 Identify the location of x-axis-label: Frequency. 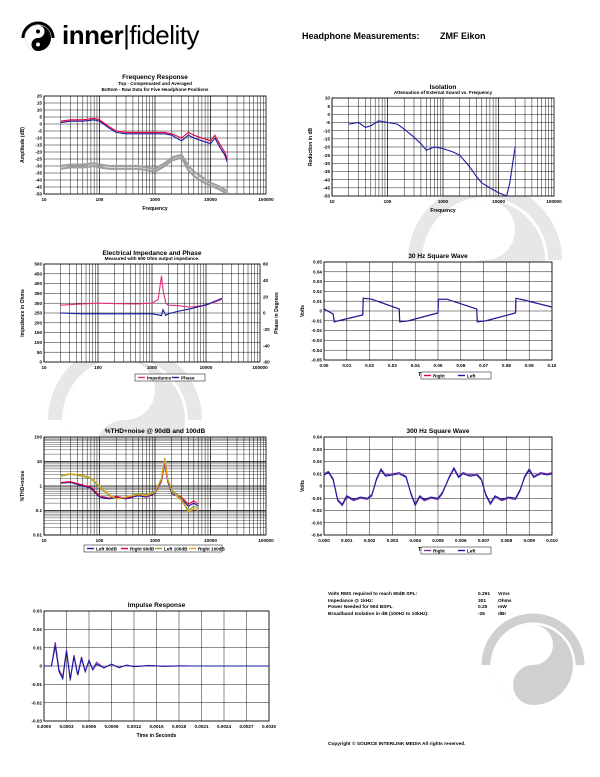
(155, 209).